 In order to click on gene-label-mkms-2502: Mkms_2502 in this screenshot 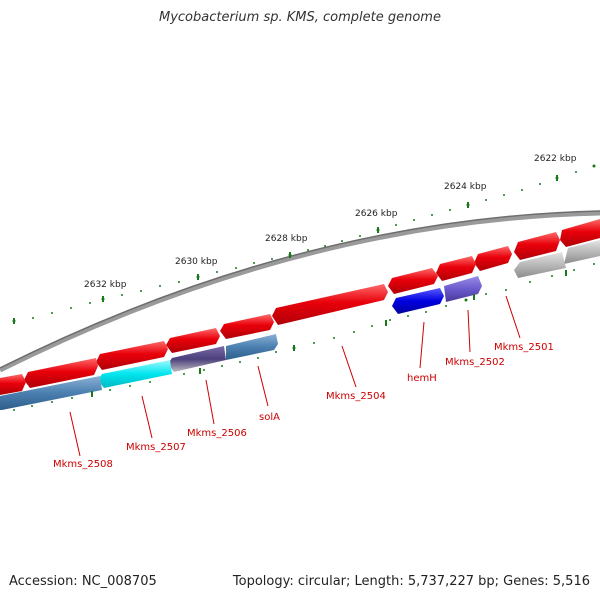, I will do `click(475, 362)`.